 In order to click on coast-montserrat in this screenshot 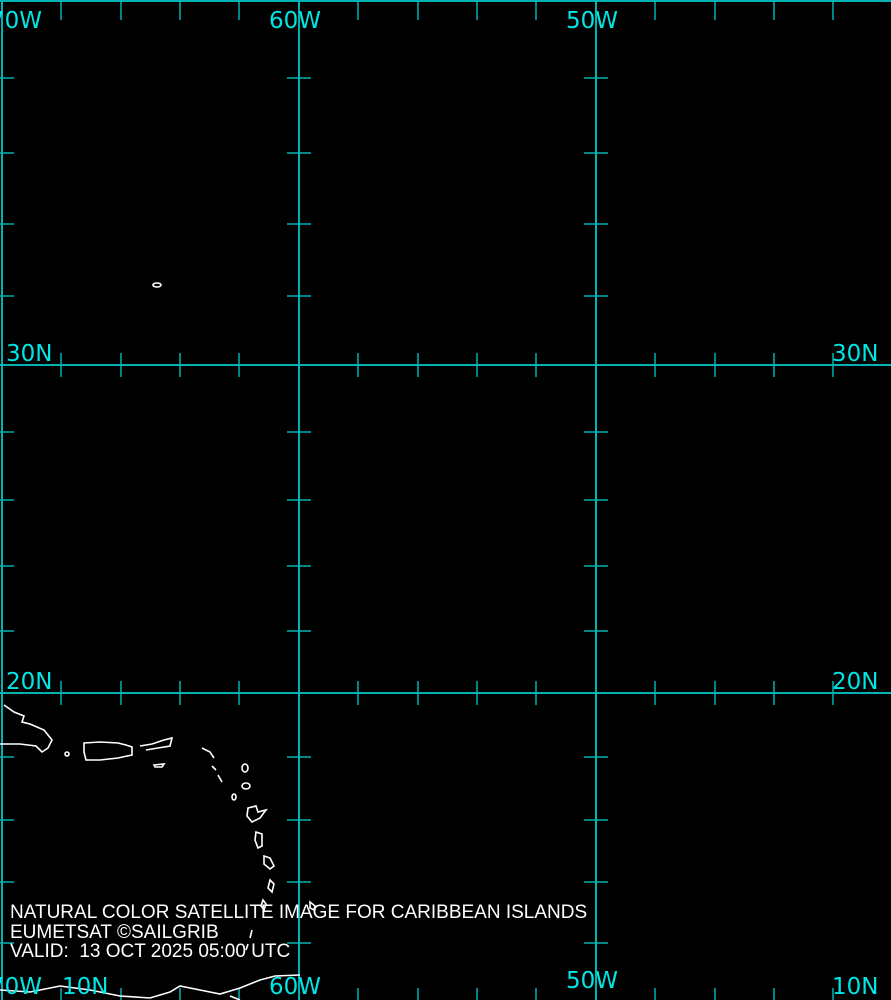, I will do `click(234, 797)`.